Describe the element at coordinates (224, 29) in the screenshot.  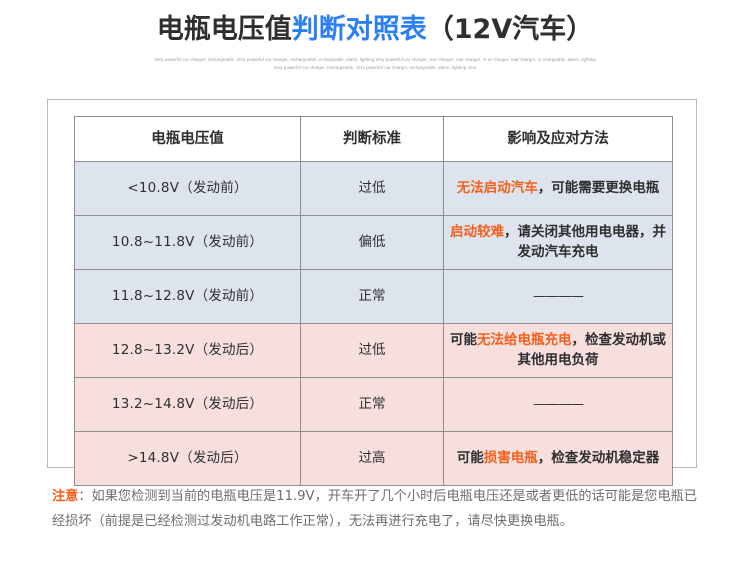
I see `page-title-part1: 电瓶电压值` at that location.